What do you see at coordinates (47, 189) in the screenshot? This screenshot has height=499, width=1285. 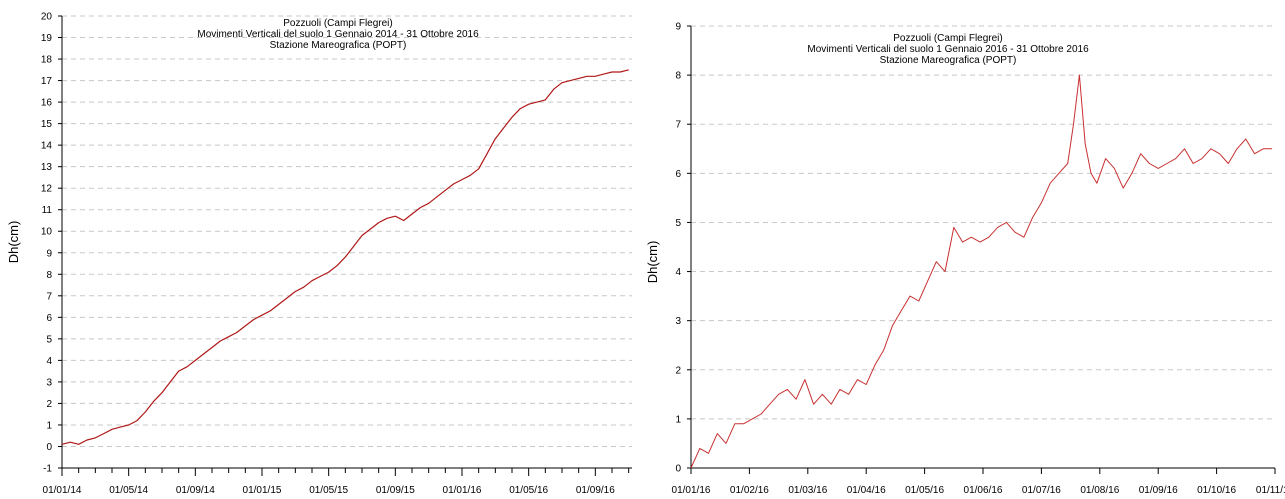 I see `y-tick-label: 12` at bounding box center [47, 189].